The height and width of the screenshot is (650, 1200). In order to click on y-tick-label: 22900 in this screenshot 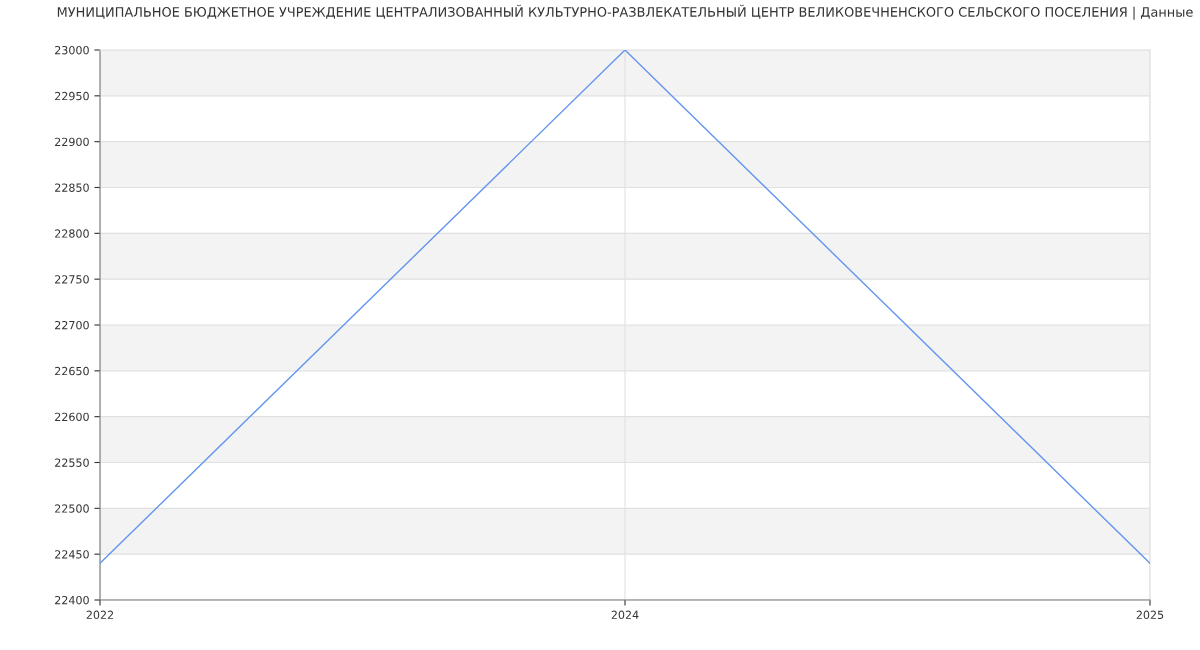, I will do `click(72, 142)`.